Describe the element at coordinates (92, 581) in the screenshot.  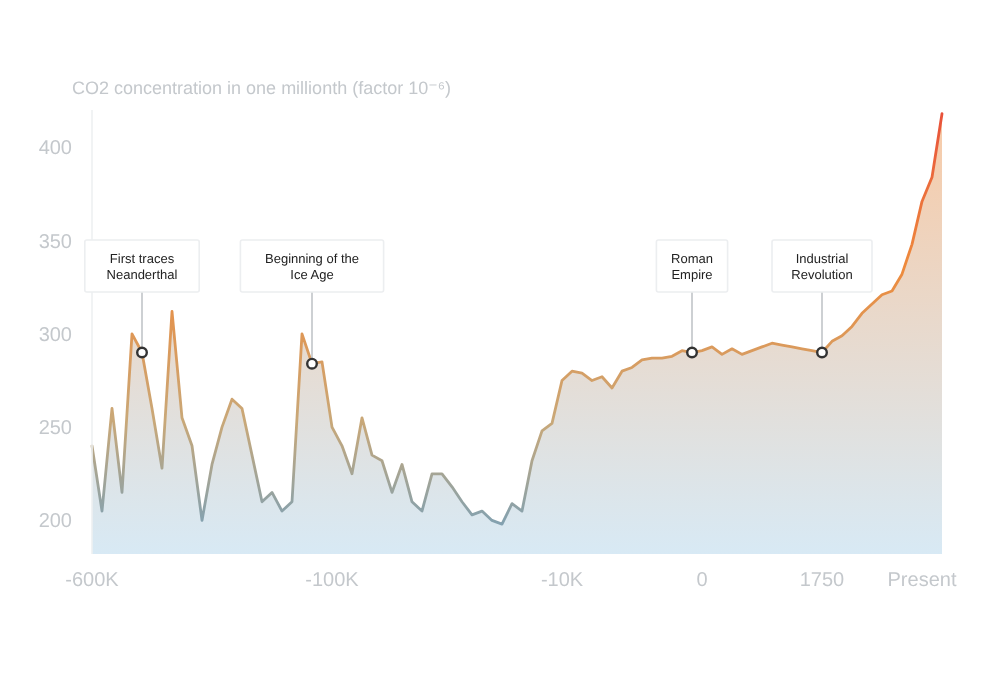
I see `x-tick-label: -600K` at that location.